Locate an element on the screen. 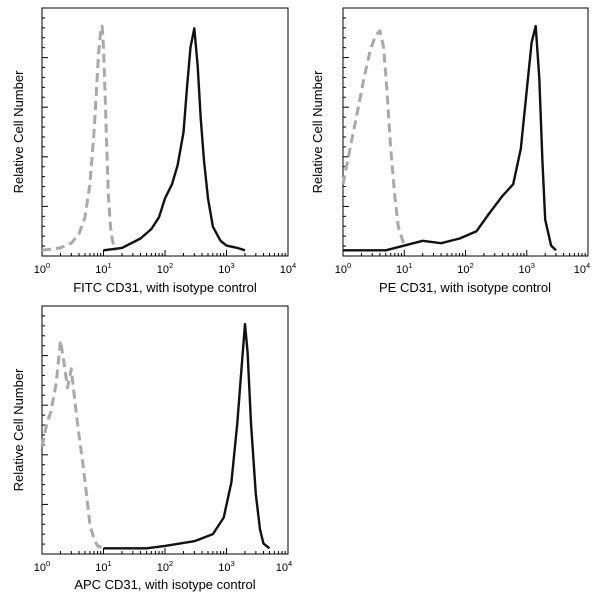 This screenshot has height=600, width=600. x-axis-title: FITC CD31, with isotype control is located at coordinates (165, 287).